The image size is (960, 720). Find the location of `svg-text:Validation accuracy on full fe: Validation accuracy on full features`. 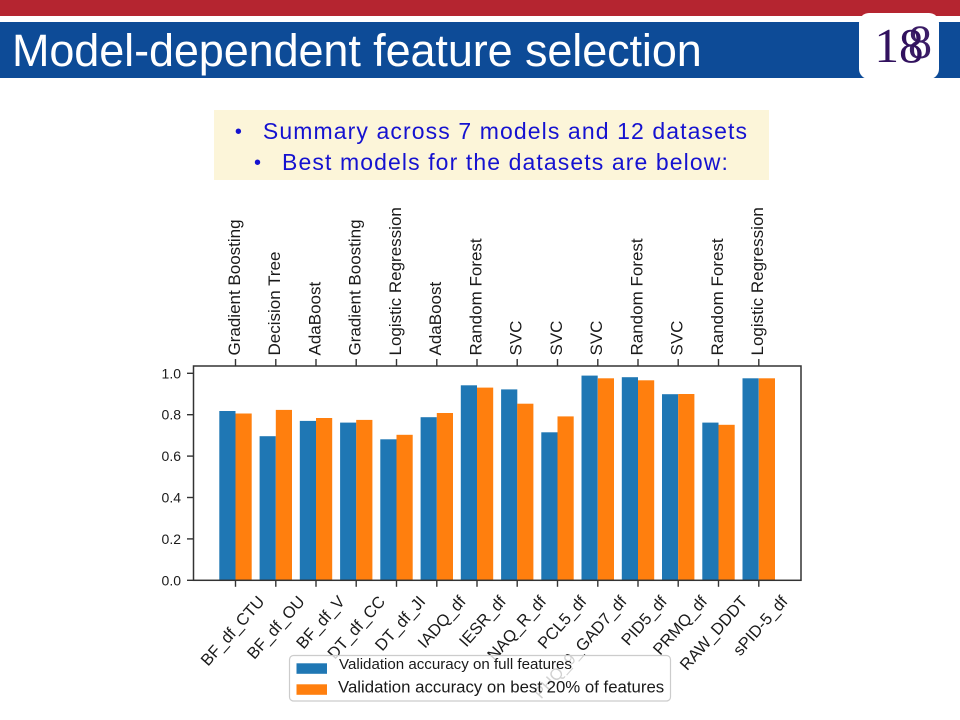

svg-text:Validation accuracy on full fe: Validation accuracy on full features is located at coordinates (455, 664).